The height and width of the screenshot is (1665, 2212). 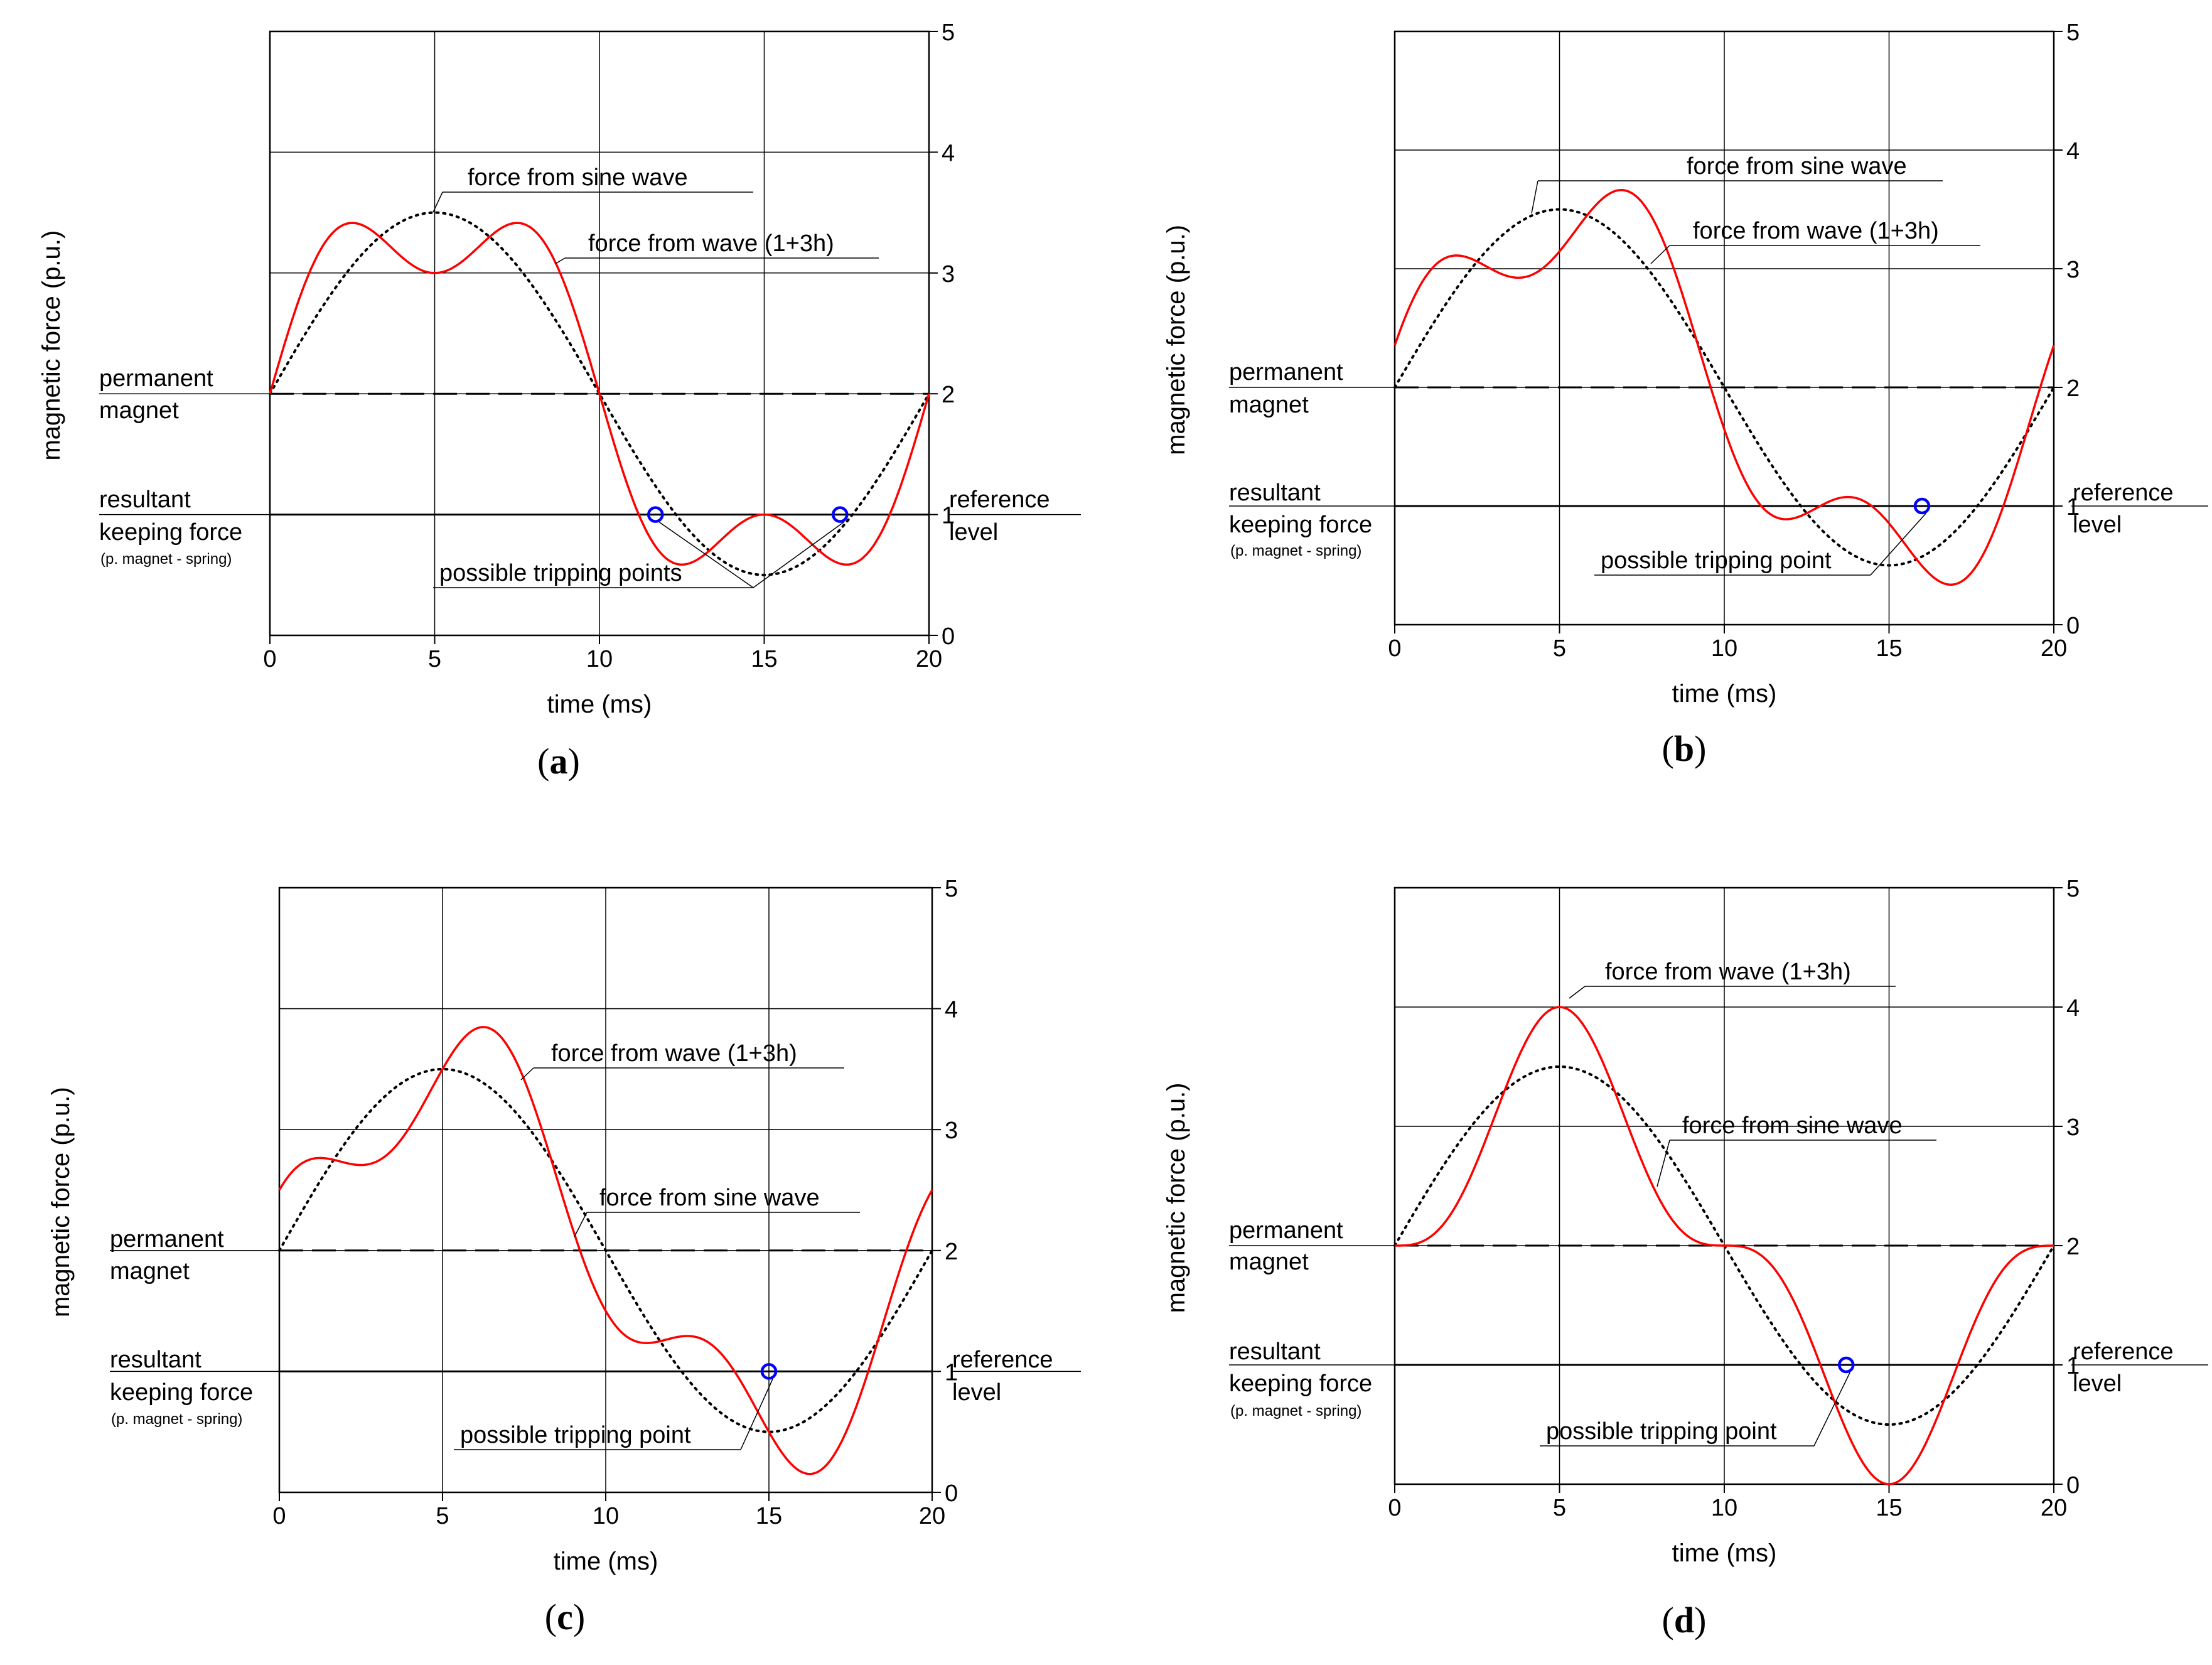 I want to click on panel-label: (a), so click(x=558, y=761).